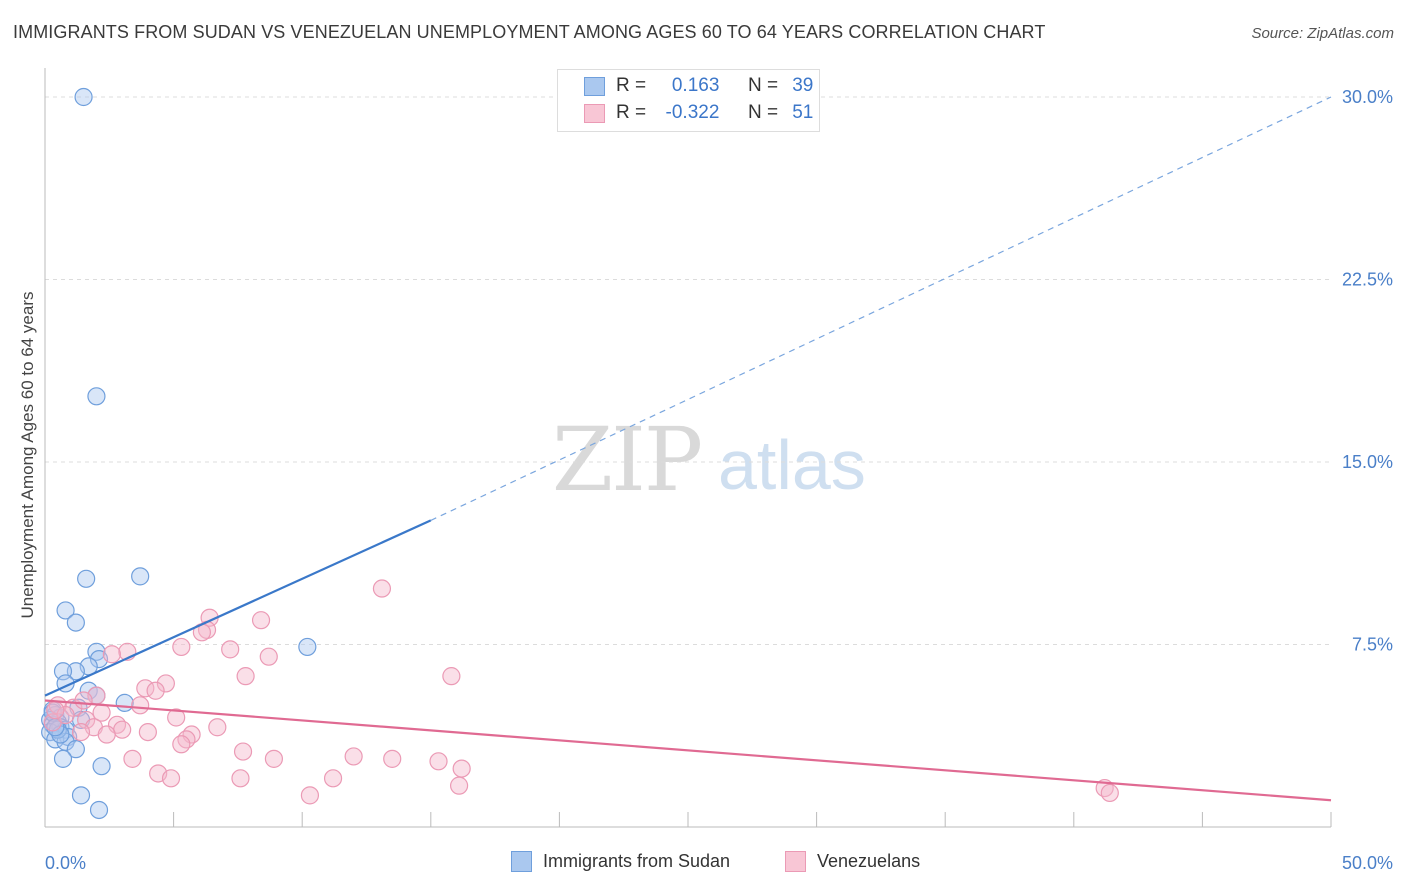 This screenshot has height=892, width=1406. What do you see at coordinates (1322, 33) in the screenshot?
I see `source-label: Source: ZipAtlas.com` at bounding box center [1322, 33].